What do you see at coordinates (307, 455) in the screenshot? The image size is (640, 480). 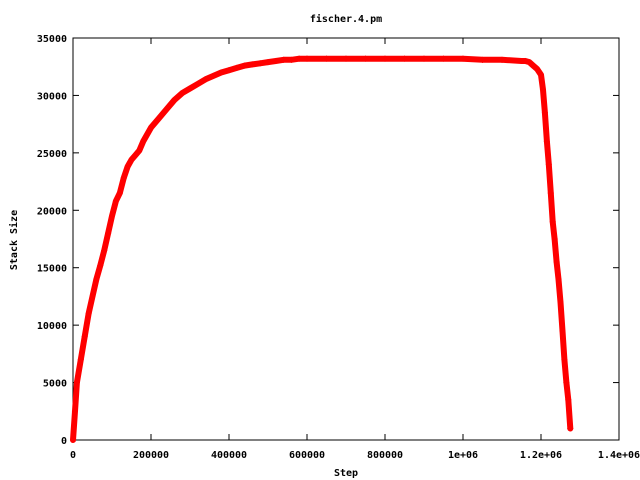 I see `x-tick-label: 600000` at bounding box center [307, 455].